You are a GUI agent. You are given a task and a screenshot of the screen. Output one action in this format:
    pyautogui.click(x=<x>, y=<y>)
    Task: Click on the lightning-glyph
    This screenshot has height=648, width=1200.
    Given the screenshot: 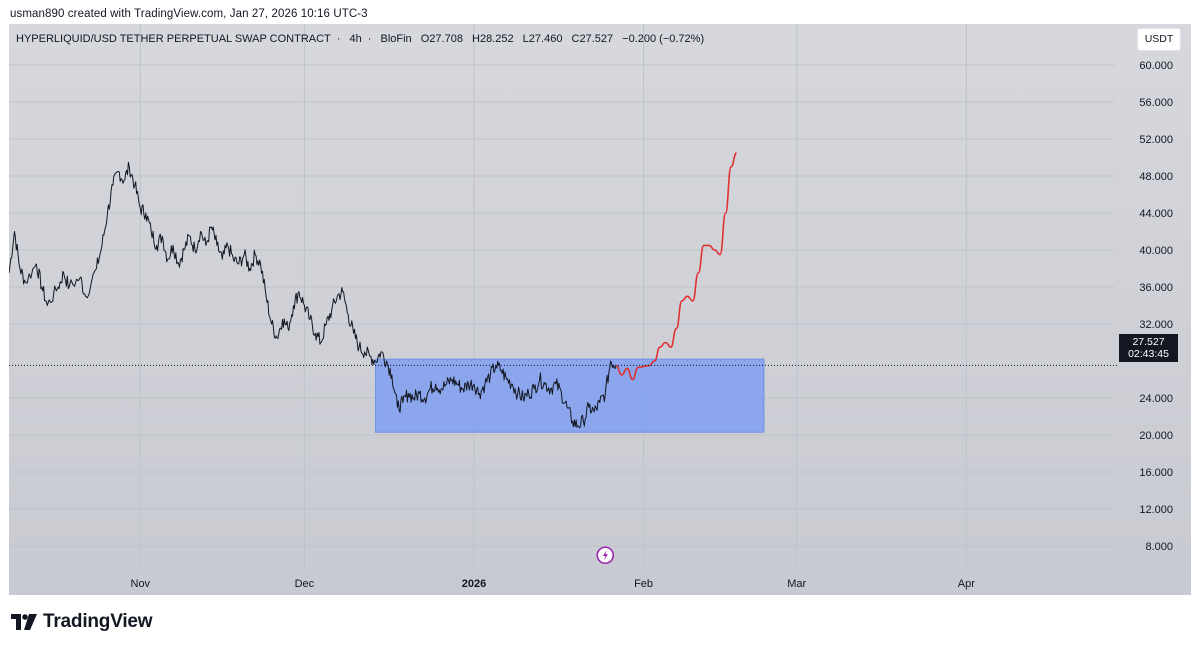 What is the action you would take?
    pyautogui.click(x=605, y=555)
    